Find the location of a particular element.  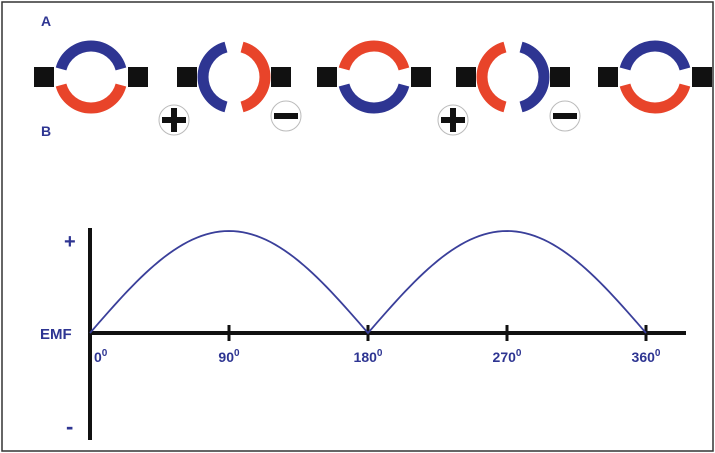

segment-b-label: B is located at coordinates (46, 131).